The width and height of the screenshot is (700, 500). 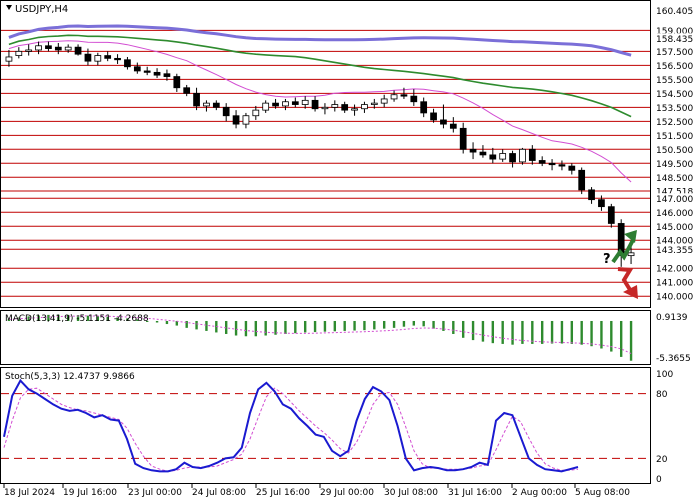 I want to click on macd-panel: 0.9139 -5.3655, so click(x=349, y=338).